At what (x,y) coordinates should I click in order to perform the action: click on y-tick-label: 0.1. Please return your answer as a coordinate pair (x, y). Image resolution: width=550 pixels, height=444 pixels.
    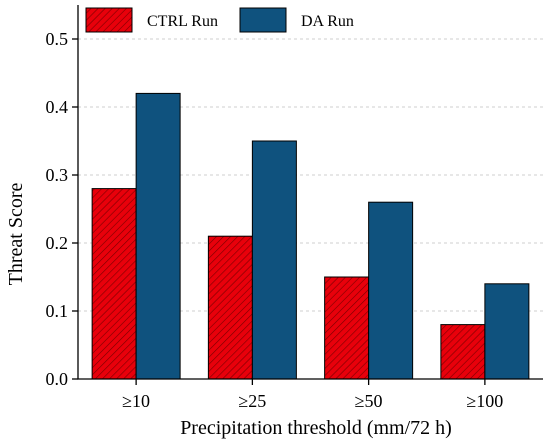
    Looking at the image, I should click on (57, 311).